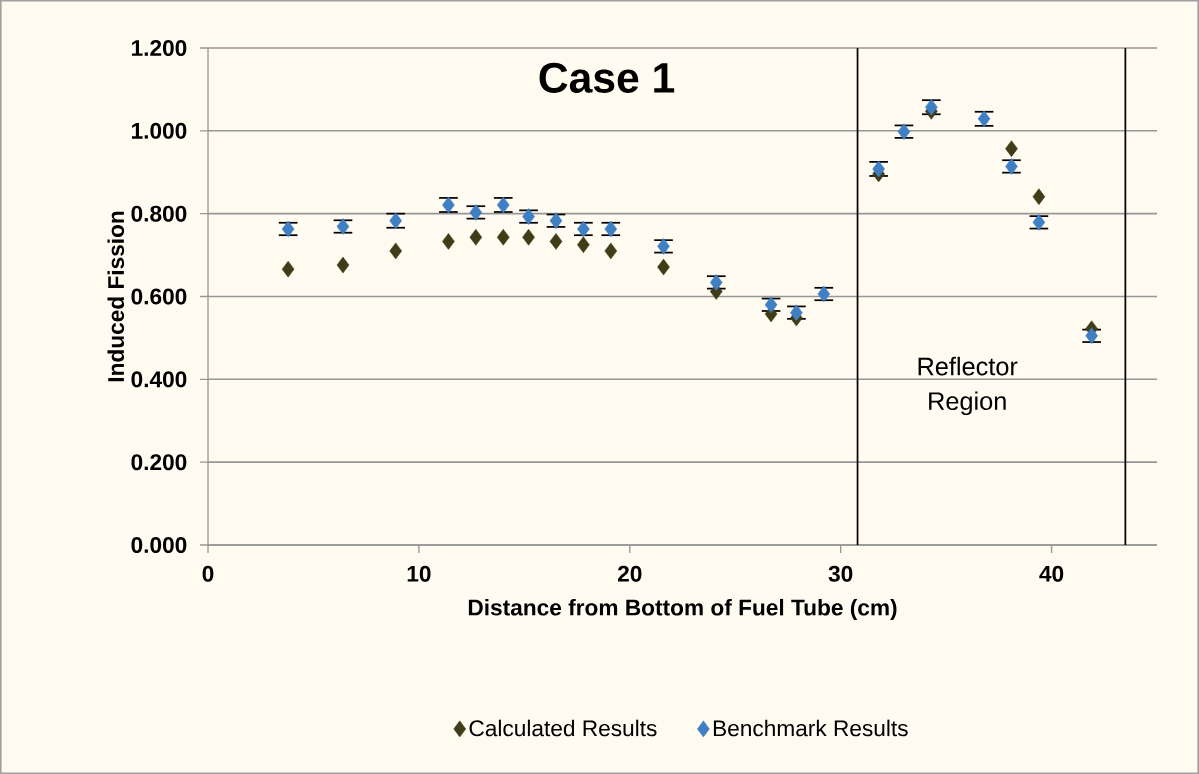 The height and width of the screenshot is (774, 1199). What do you see at coordinates (682, 609) in the screenshot?
I see `x-axis-title: Distance from Bottom of Fuel Tube (cm)` at bounding box center [682, 609].